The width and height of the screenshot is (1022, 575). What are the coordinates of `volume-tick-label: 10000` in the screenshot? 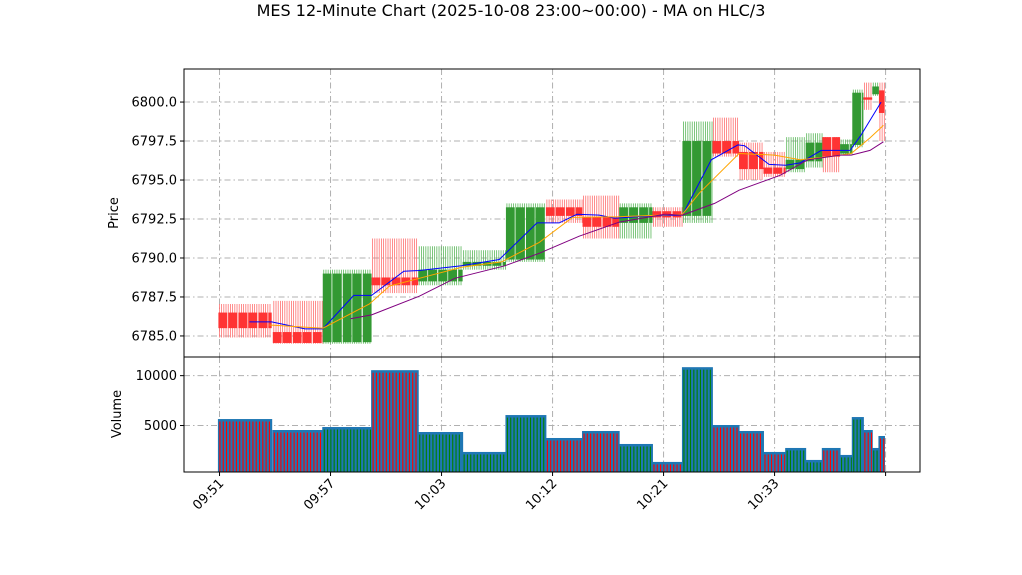 It's located at (156, 376).